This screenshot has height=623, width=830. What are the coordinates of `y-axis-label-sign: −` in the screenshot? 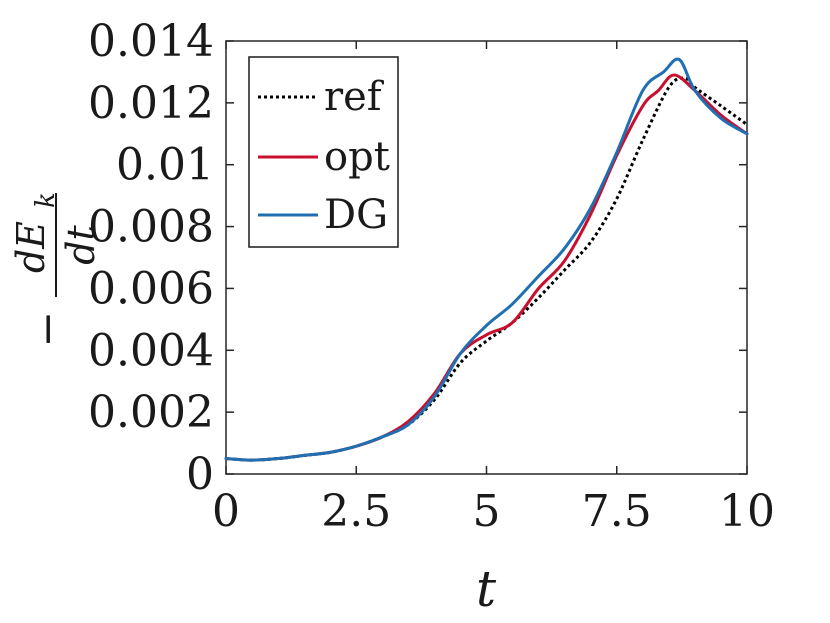 It's located at (47, 329).